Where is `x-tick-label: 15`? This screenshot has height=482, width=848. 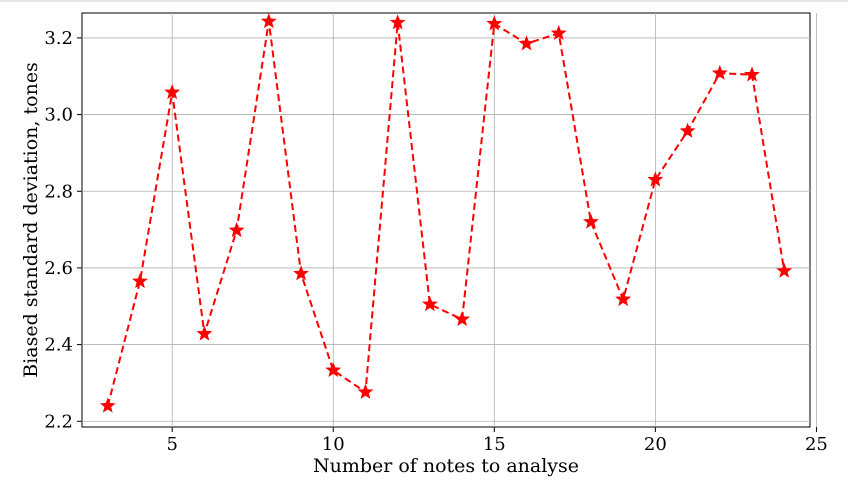
x-tick-label: 15 is located at coordinates (494, 444).